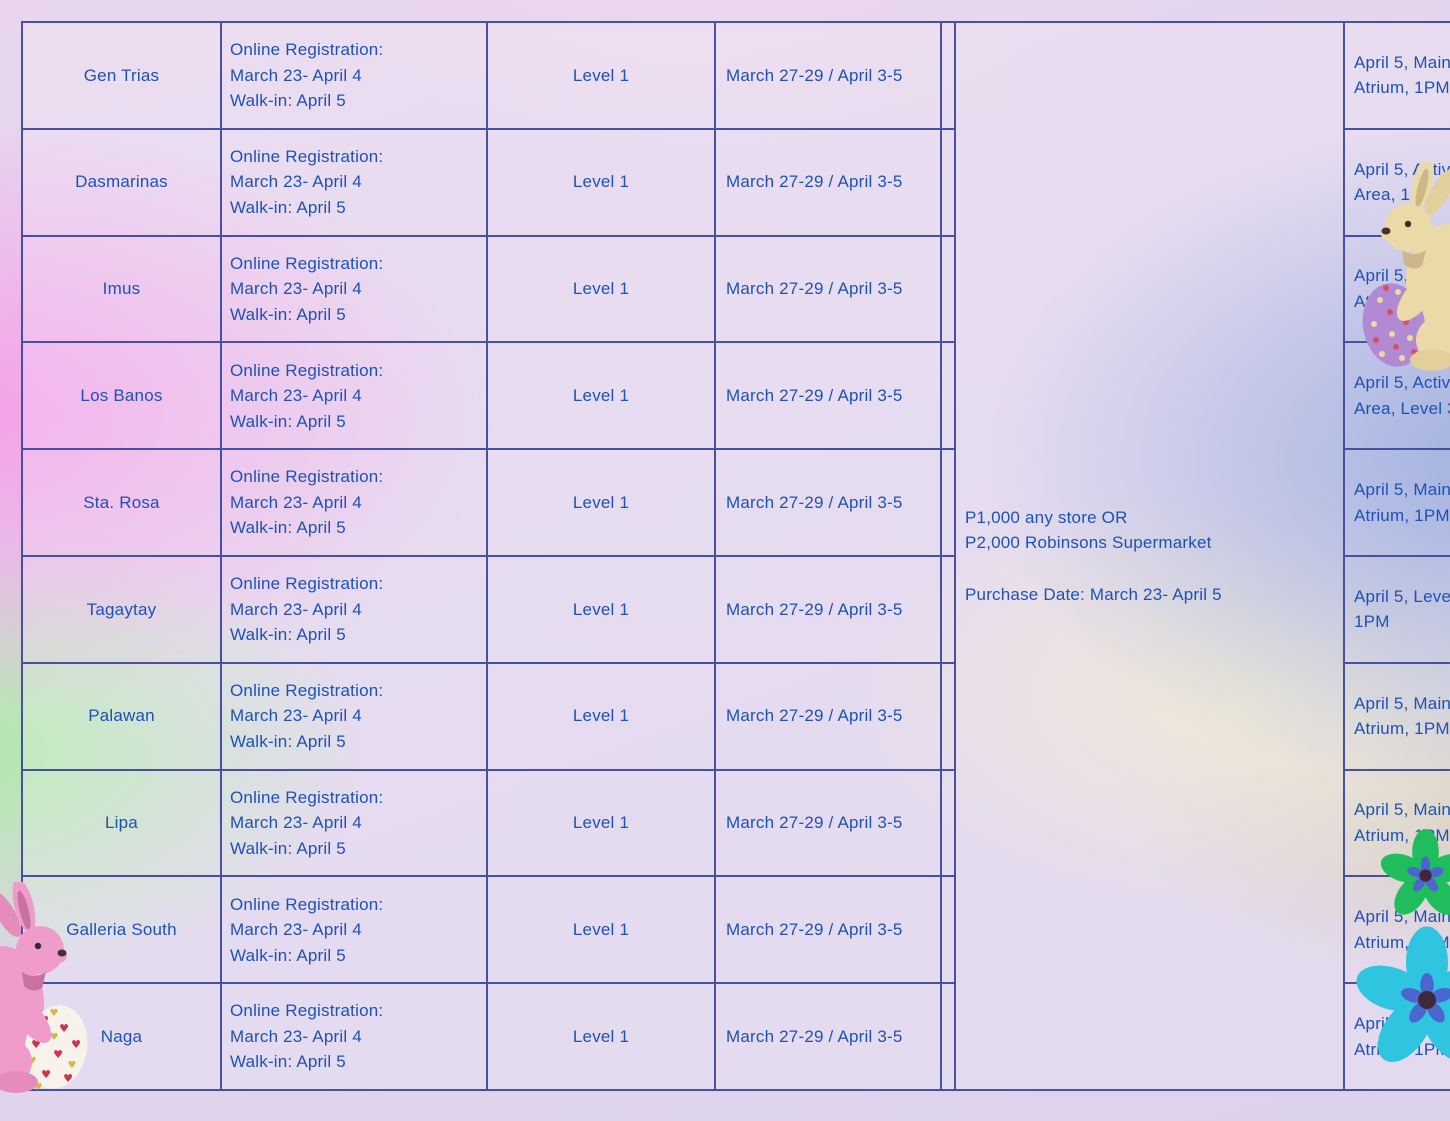  Describe the element at coordinates (121, 396) in the screenshot. I see `location-cell: Los Banos` at that location.